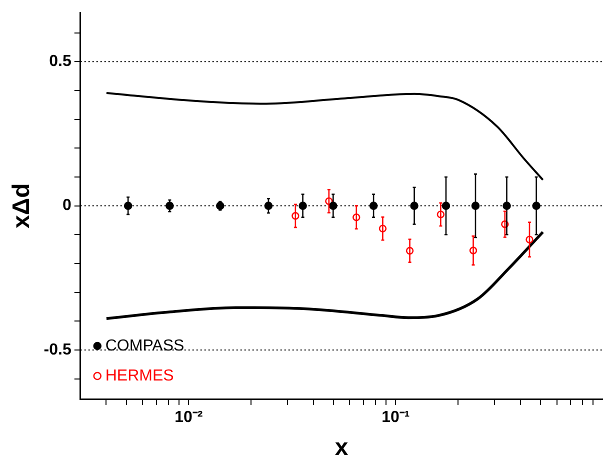  Describe the element at coordinates (139, 375) in the screenshot. I see `legend-label: HERMES` at that location.